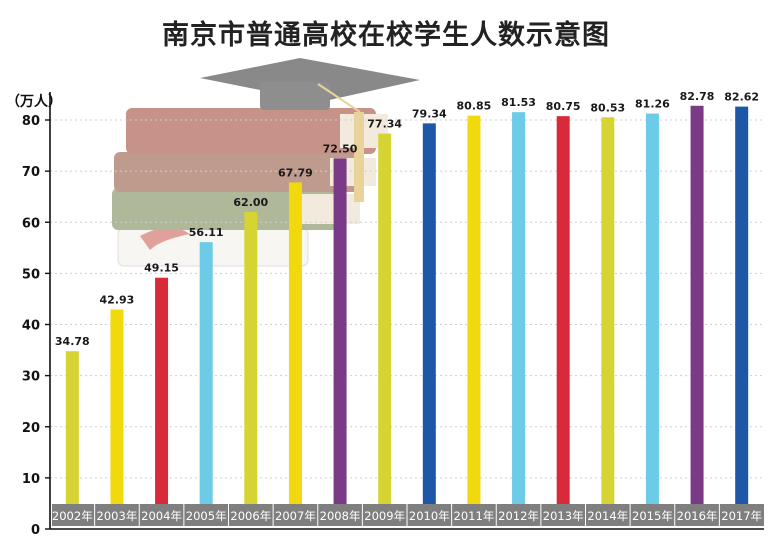 Image resolution: width=773 pixels, height=542 pixels. I want to click on bar-value-label: 82.62, so click(741, 97).